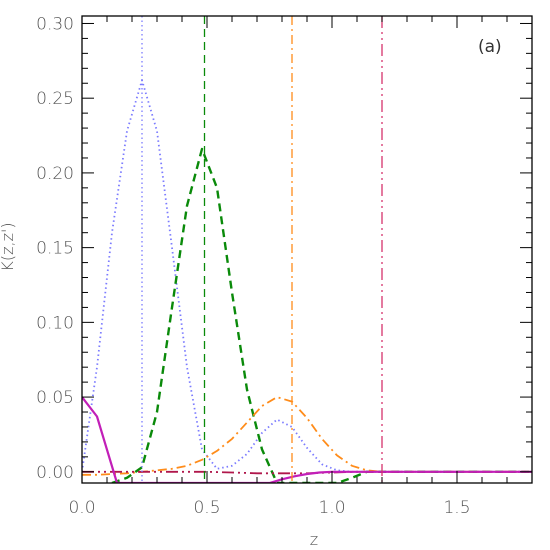 This screenshot has height=550, width=550. What do you see at coordinates (55, 398) in the screenshot?
I see `y-tick-label: 0.05` at bounding box center [55, 398].